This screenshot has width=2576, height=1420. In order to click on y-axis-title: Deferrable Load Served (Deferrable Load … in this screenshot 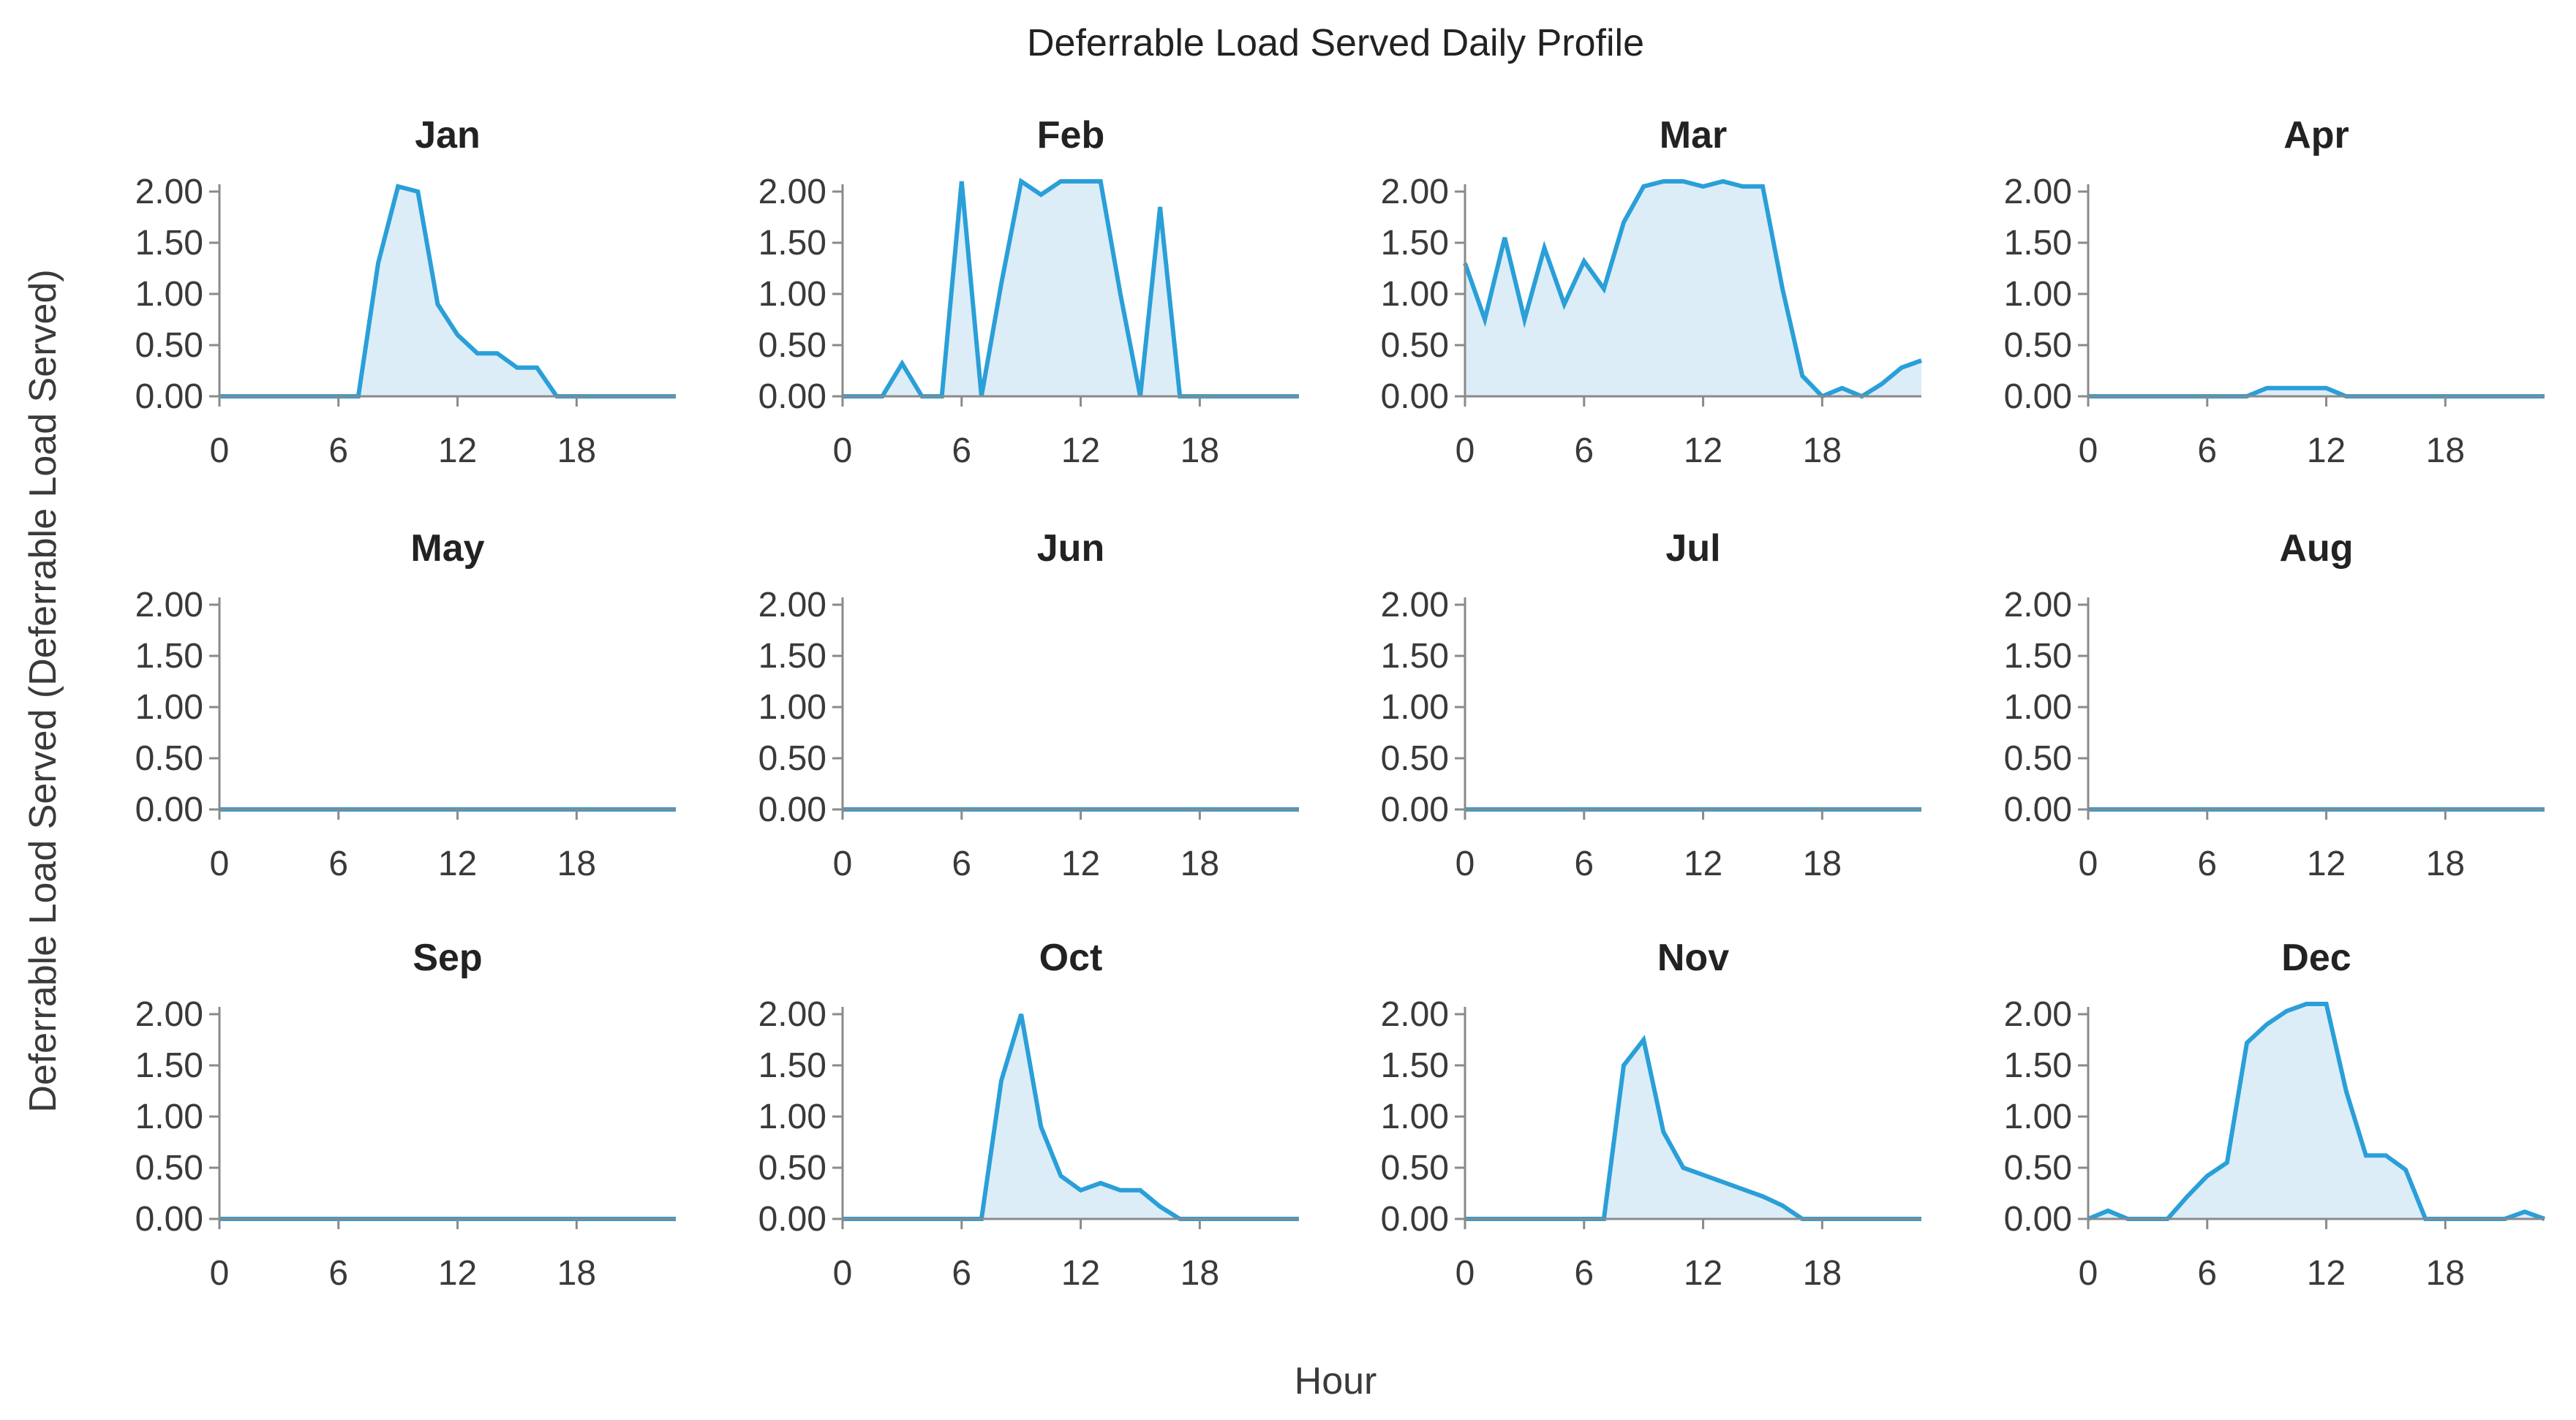, I will do `click(43, 690)`.